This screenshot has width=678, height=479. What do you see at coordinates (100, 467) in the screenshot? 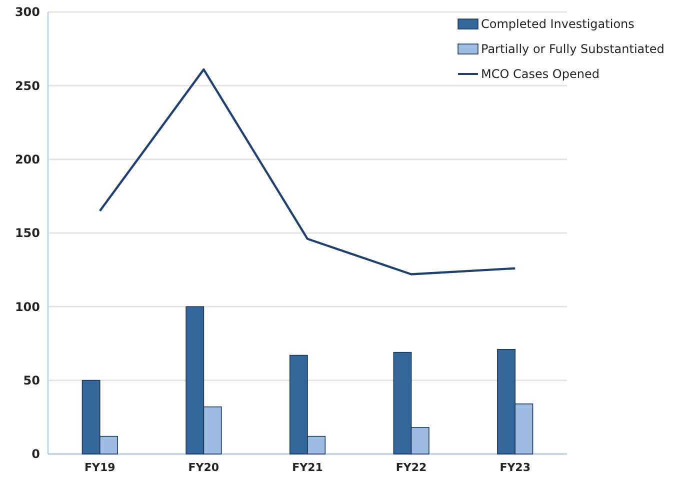
I see `x-tick-label: FY19` at bounding box center [100, 467].